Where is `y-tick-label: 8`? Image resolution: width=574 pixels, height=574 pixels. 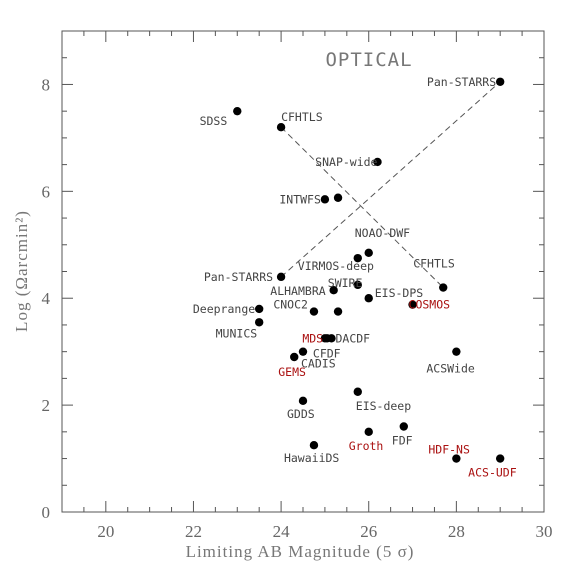
y-tick-label: 8 is located at coordinates (46, 84).